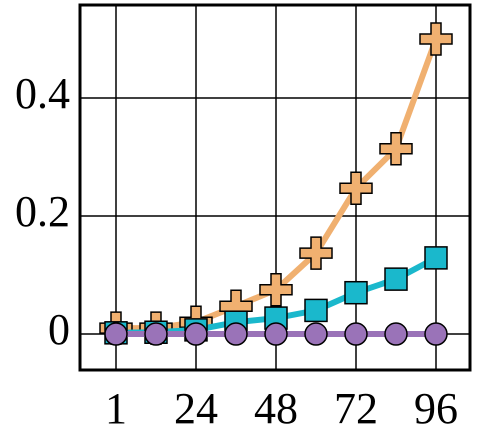 This screenshot has height=443, width=481. Describe the element at coordinates (42, 211) in the screenshot. I see `y-tick-label: 0.2` at that location.